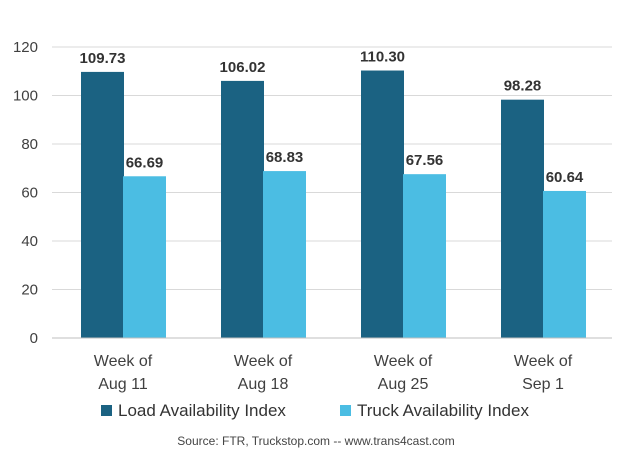  Describe the element at coordinates (25, 47) in the screenshot. I see `y-tick-label: 120` at that location.